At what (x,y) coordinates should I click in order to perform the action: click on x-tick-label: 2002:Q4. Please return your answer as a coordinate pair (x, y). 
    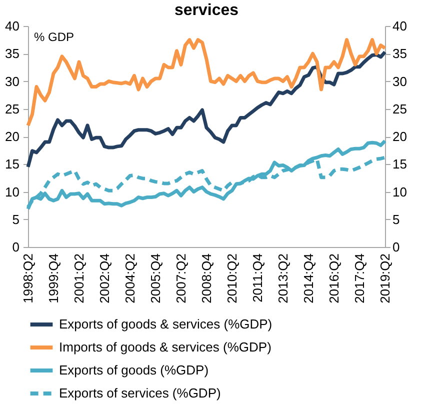
    Looking at the image, I should click on (104, 279).